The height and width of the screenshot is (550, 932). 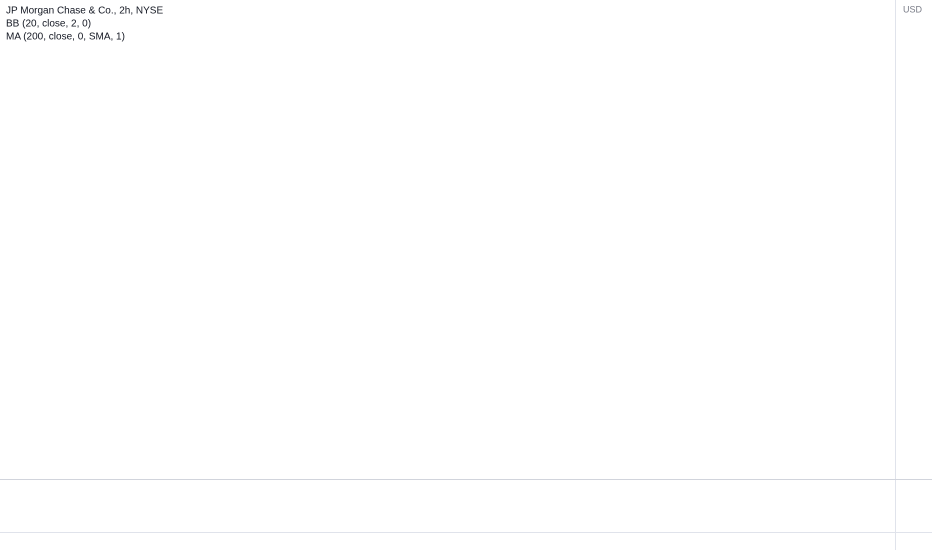 I want to click on bb-legend: BB (20, close, 2, 0), so click(x=48, y=24).